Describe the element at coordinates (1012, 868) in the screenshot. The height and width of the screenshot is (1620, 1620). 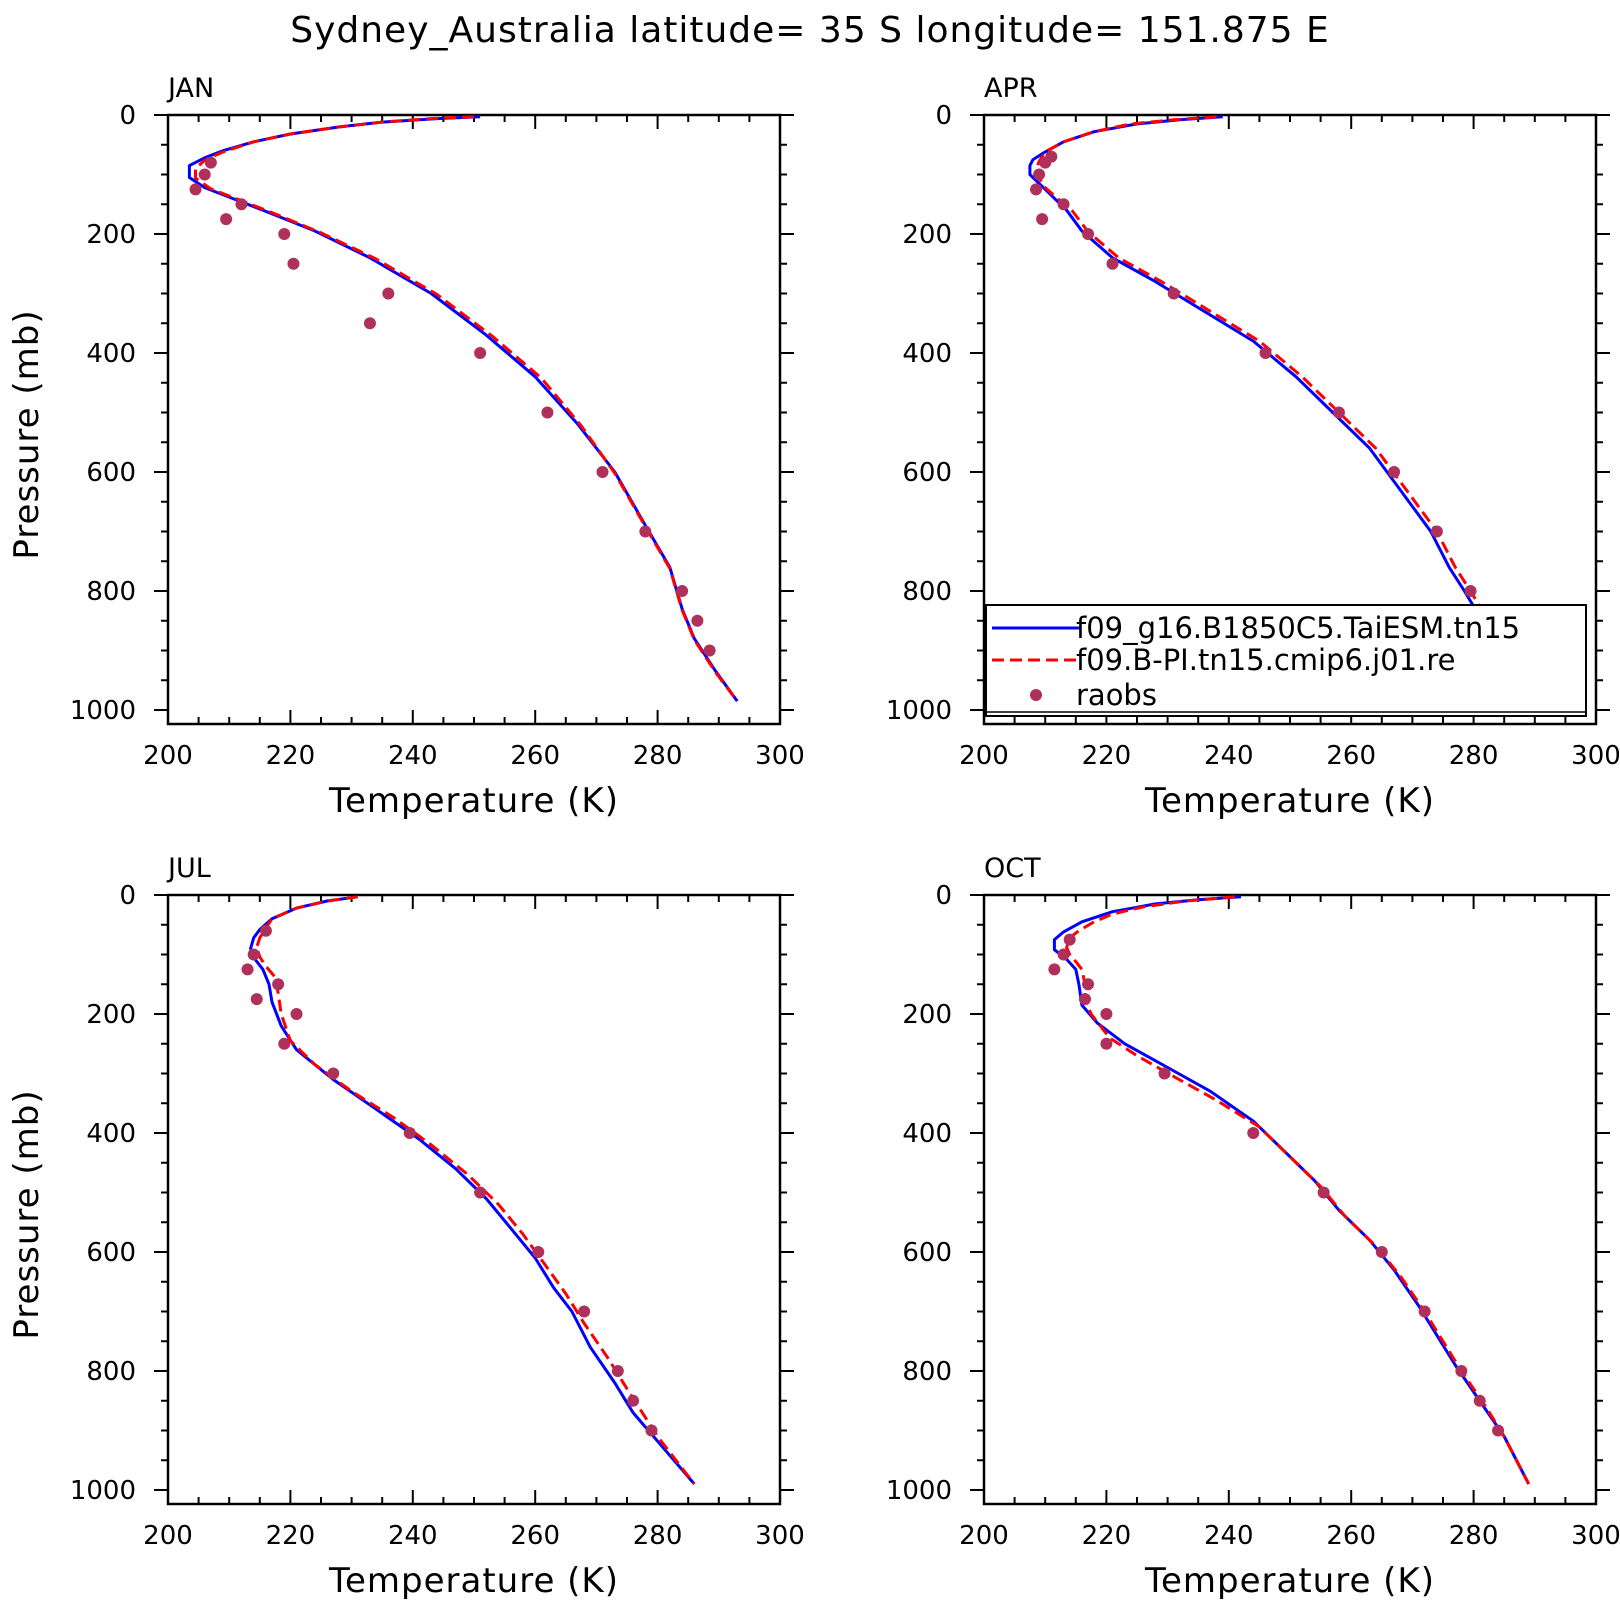
I see `panel-label: OCT` at that location.